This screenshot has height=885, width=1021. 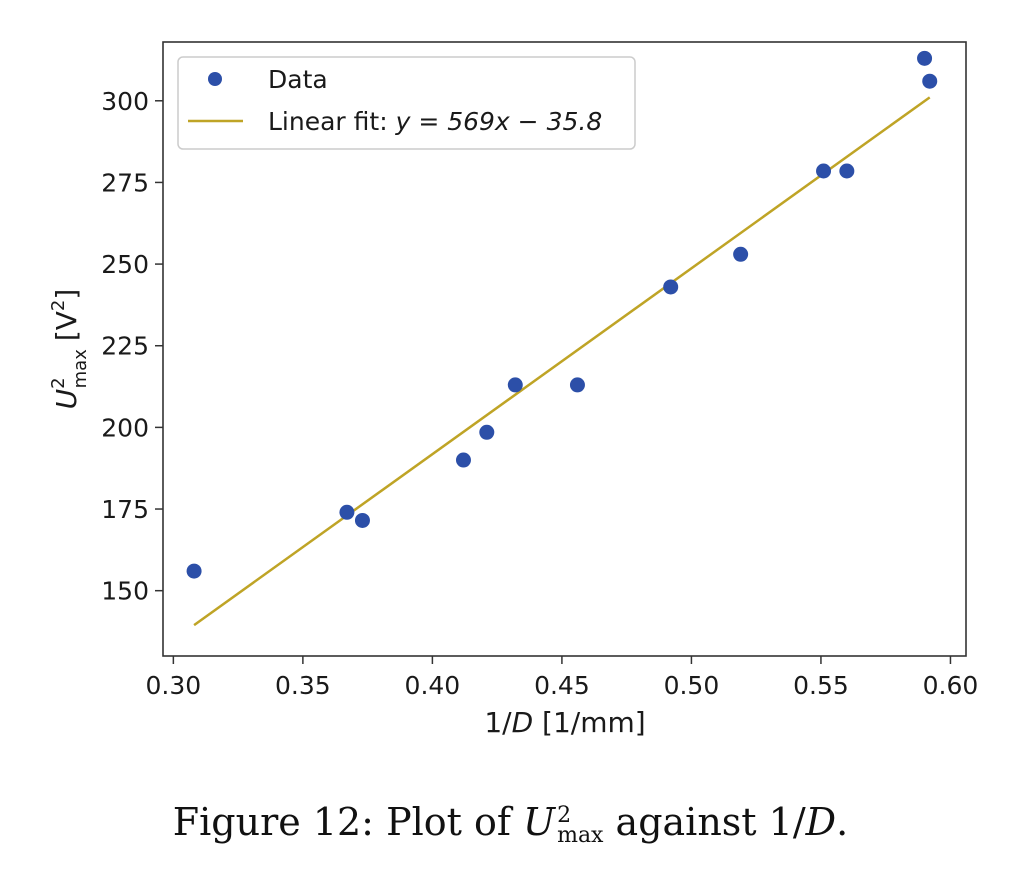 I want to click on x-axis-ticks: 0.30 0.35 0.40 0.45 0.50 0.55 0.60, so click(x=562, y=678).